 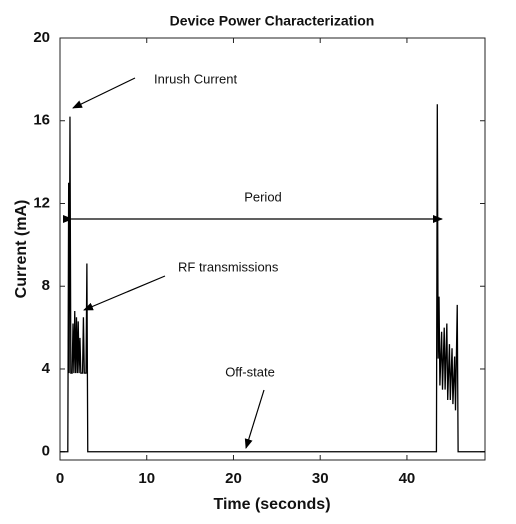 I want to click on annotation: Off-state, so click(x=250, y=371).